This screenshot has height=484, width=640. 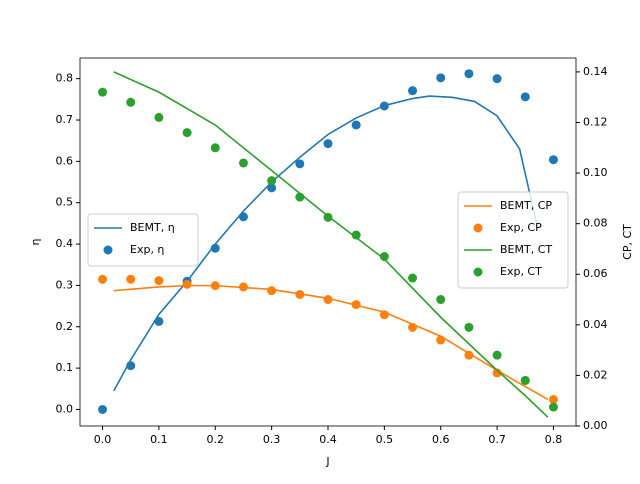 I want to click on y-tick-label: 0.6, so click(x=65, y=160).